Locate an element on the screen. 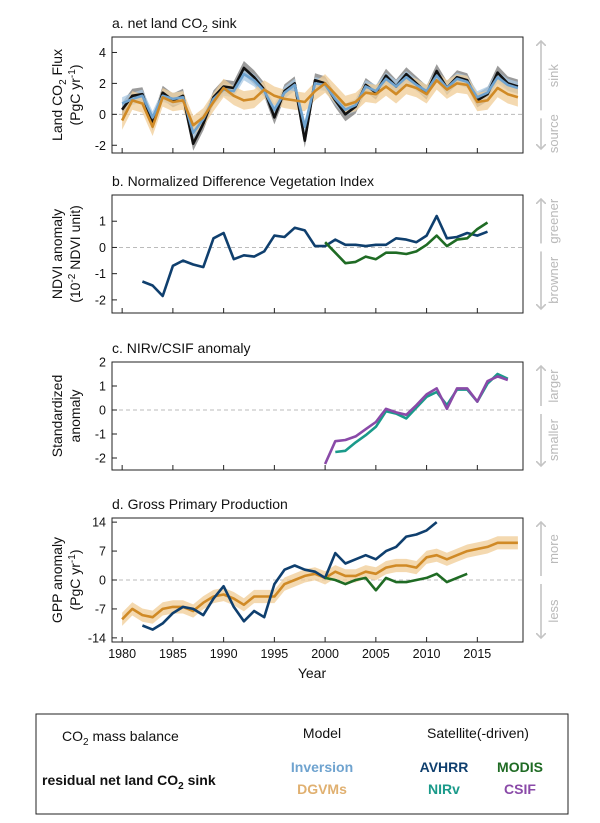 The height and width of the screenshot is (823, 600). legend-nirv: NIRv is located at coordinates (444, 789).